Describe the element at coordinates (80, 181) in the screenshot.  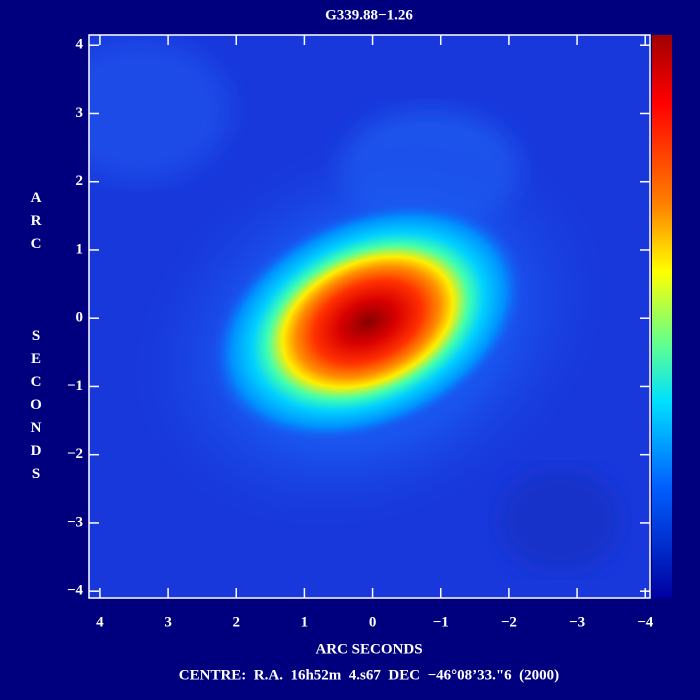
I see `y-tick-label: 2` at that location.